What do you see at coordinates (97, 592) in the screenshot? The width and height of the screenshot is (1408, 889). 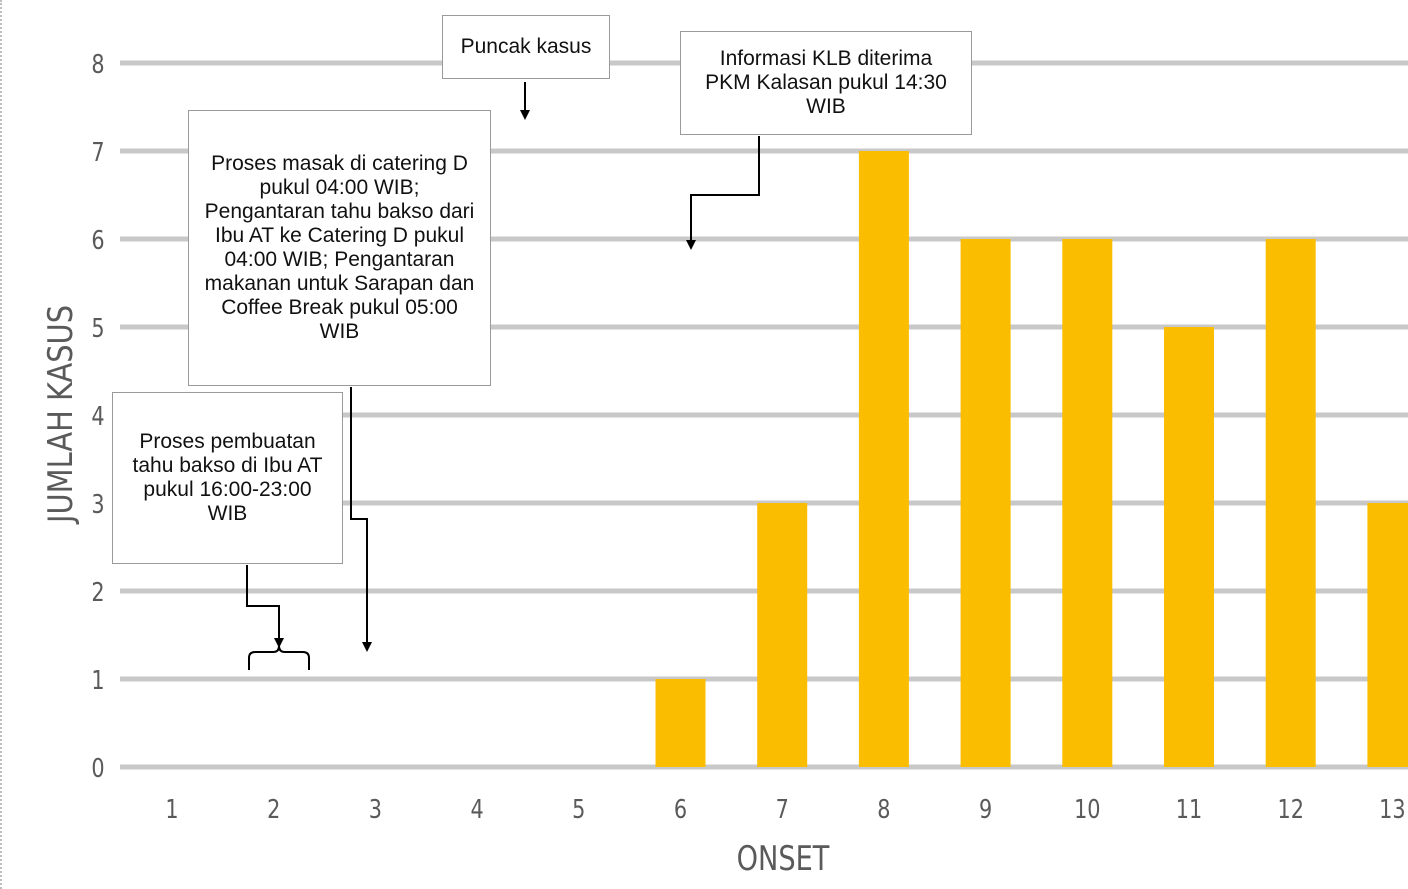 I see `y-tick-label: 2` at bounding box center [97, 592].